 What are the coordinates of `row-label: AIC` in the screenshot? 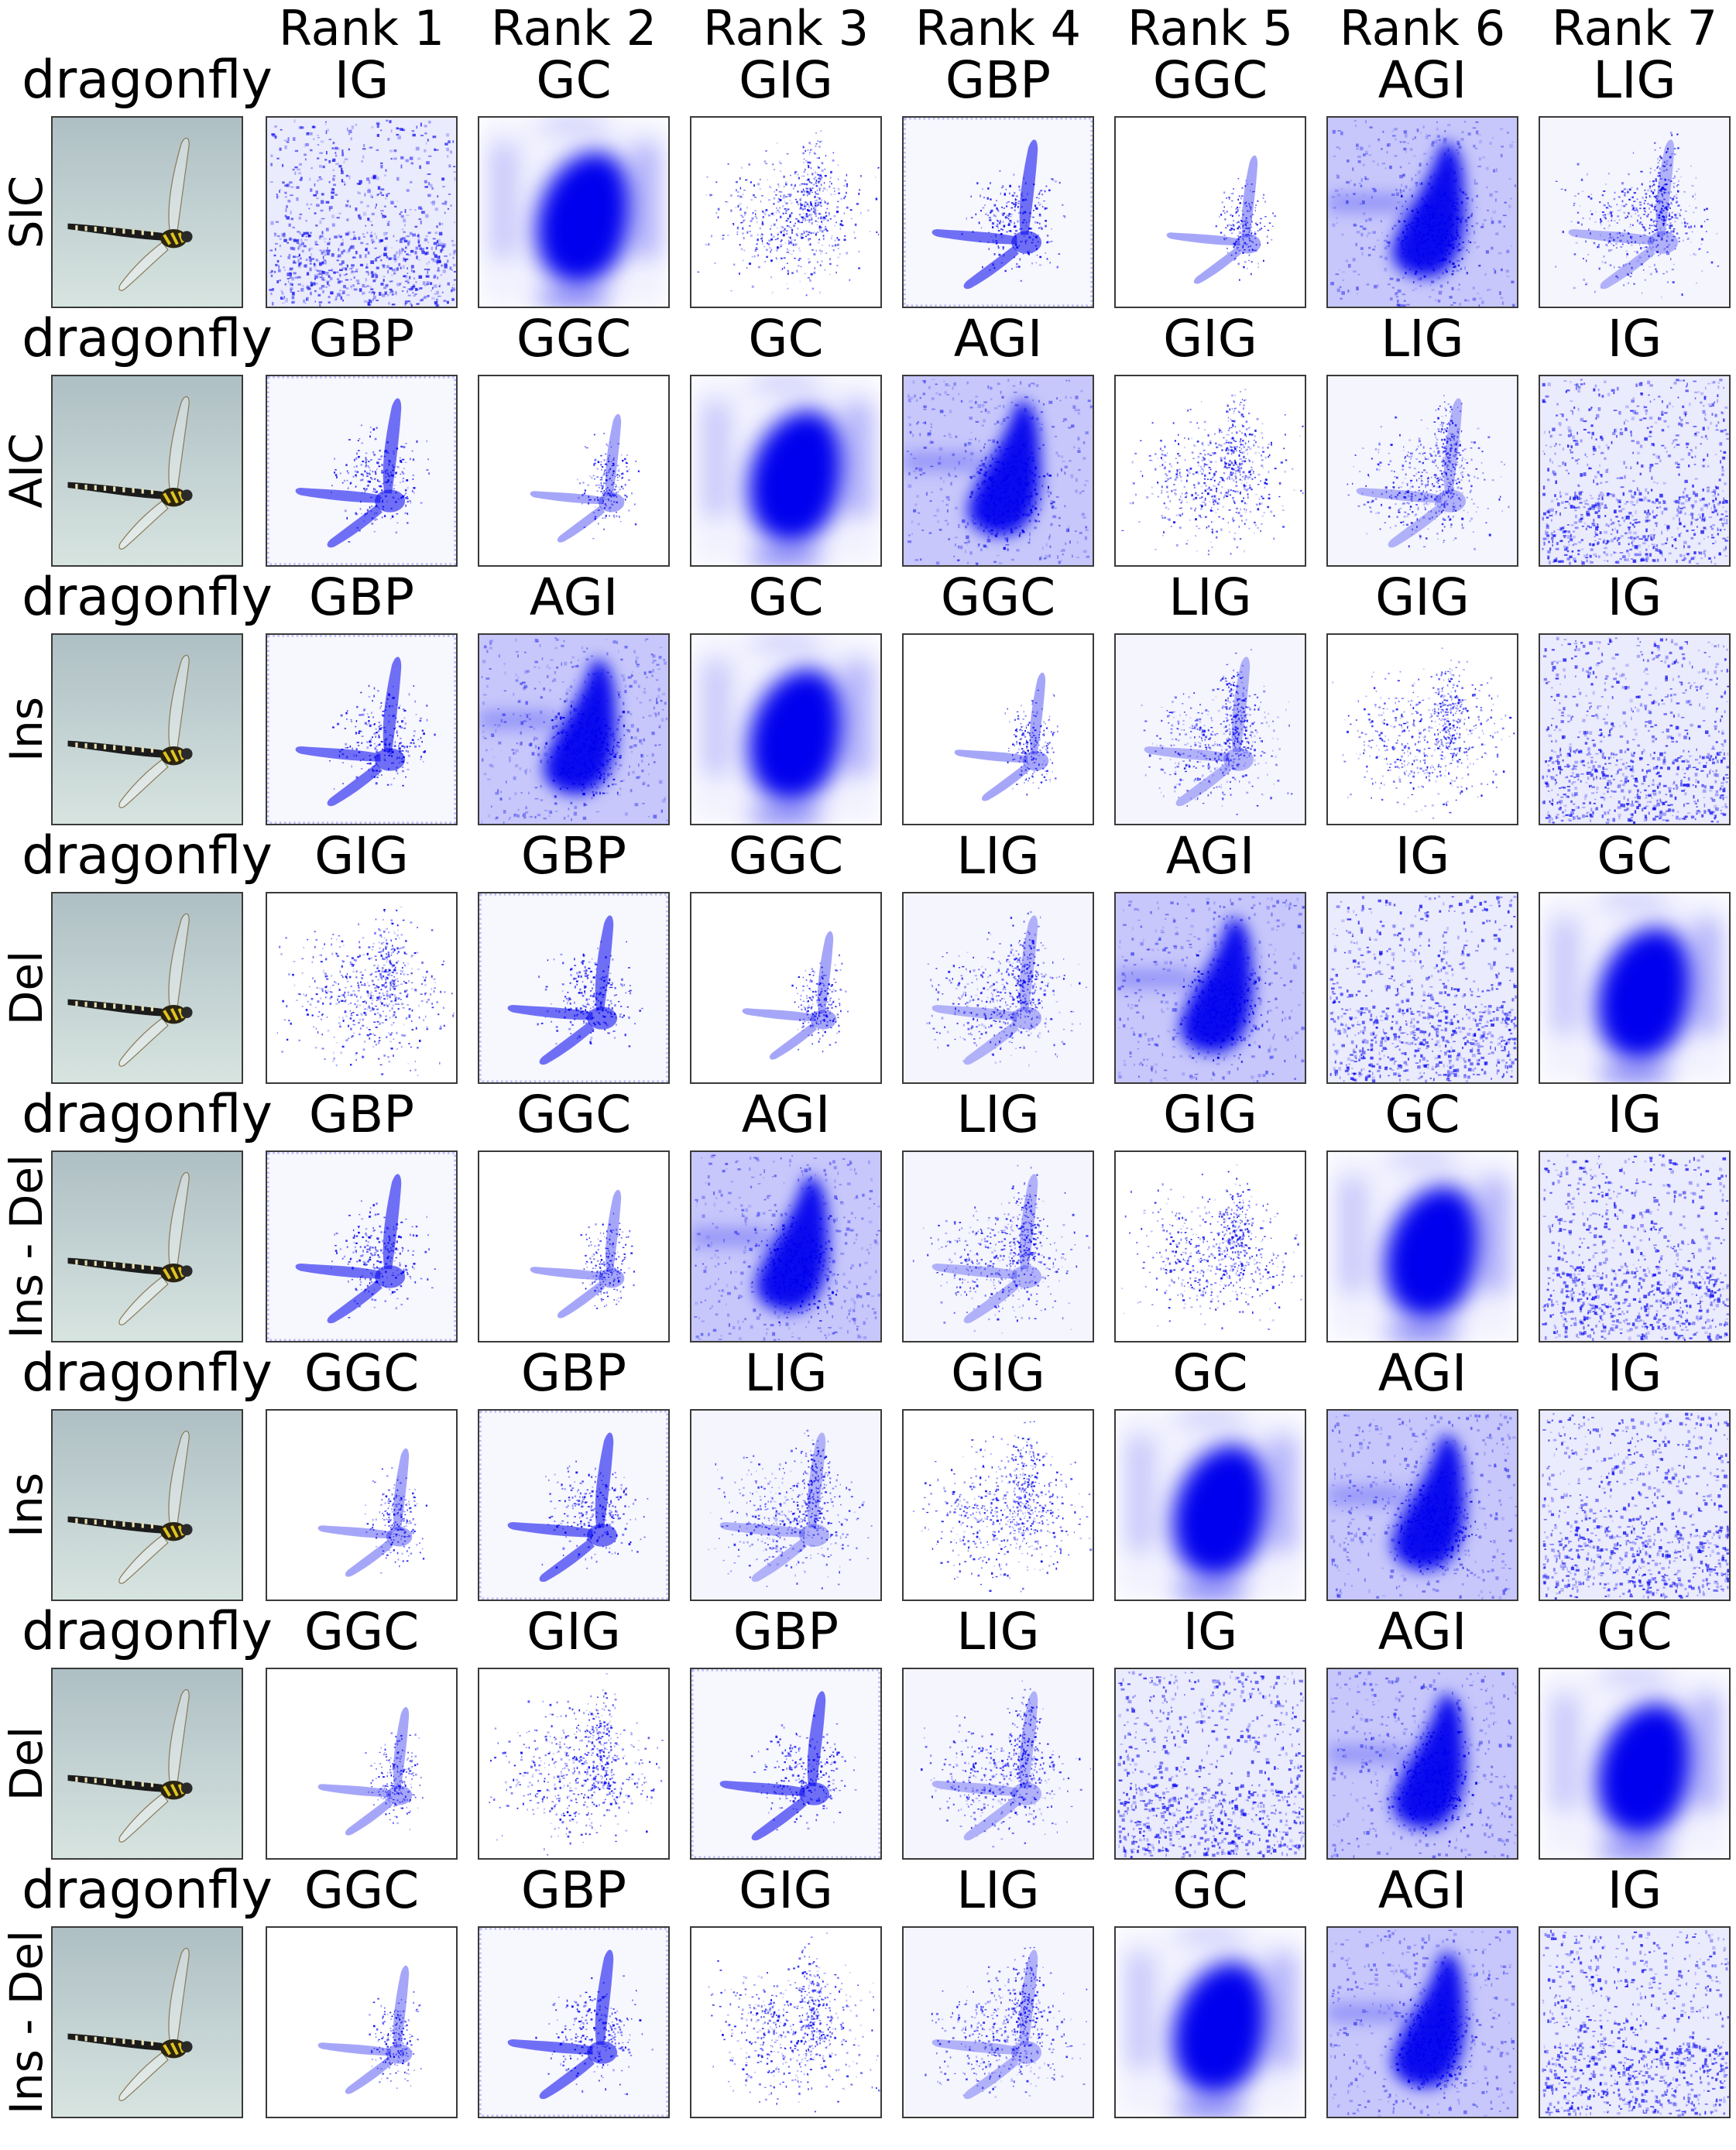 It's located at (26, 471).